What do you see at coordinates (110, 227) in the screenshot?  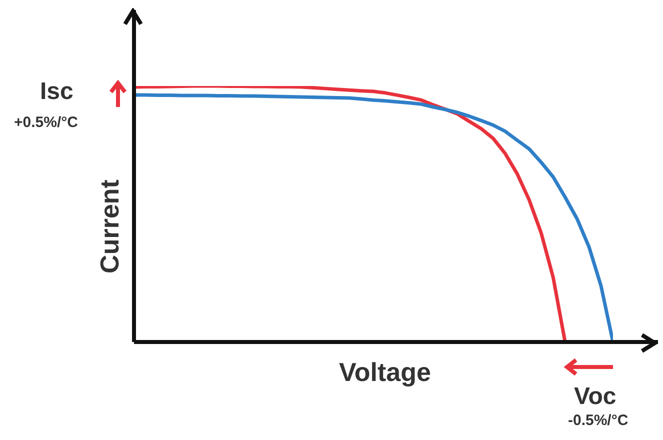 I see `y-axis-title: Current` at bounding box center [110, 227].